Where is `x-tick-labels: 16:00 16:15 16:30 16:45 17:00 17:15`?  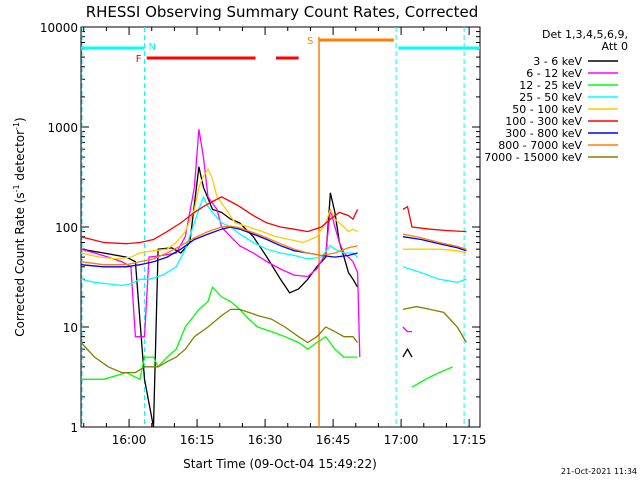
x-tick-labels: 16:00 16:15 16:30 16:45 17:00 17:15 is located at coordinates (299, 440).